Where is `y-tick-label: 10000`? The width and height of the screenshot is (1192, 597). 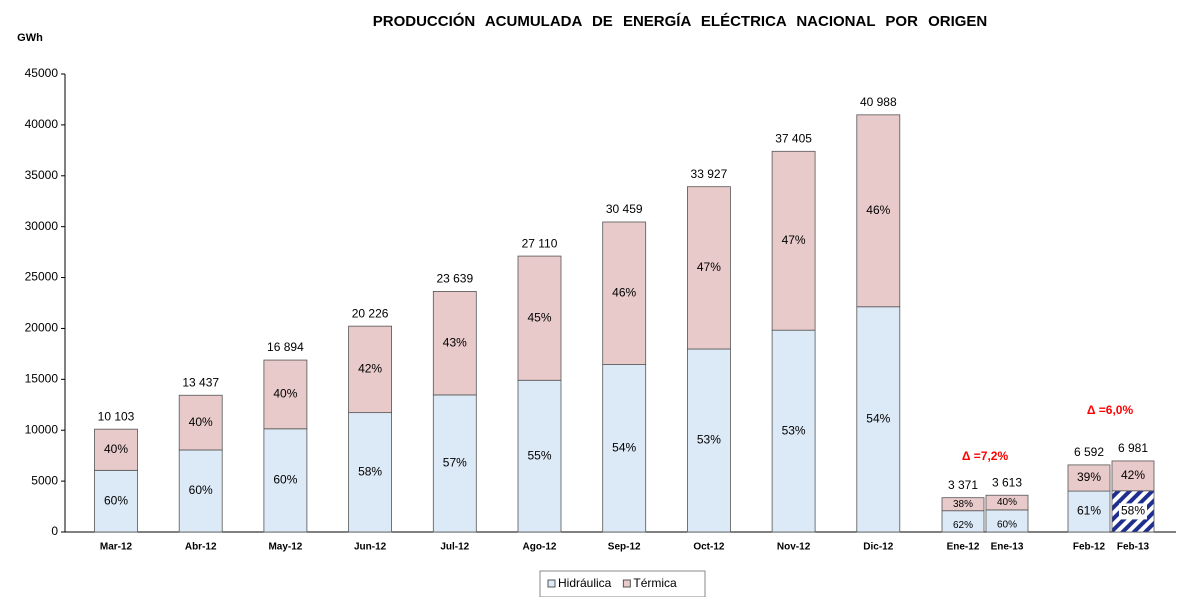
y-tick-label: 10000 is located at coordinates (42, 429).